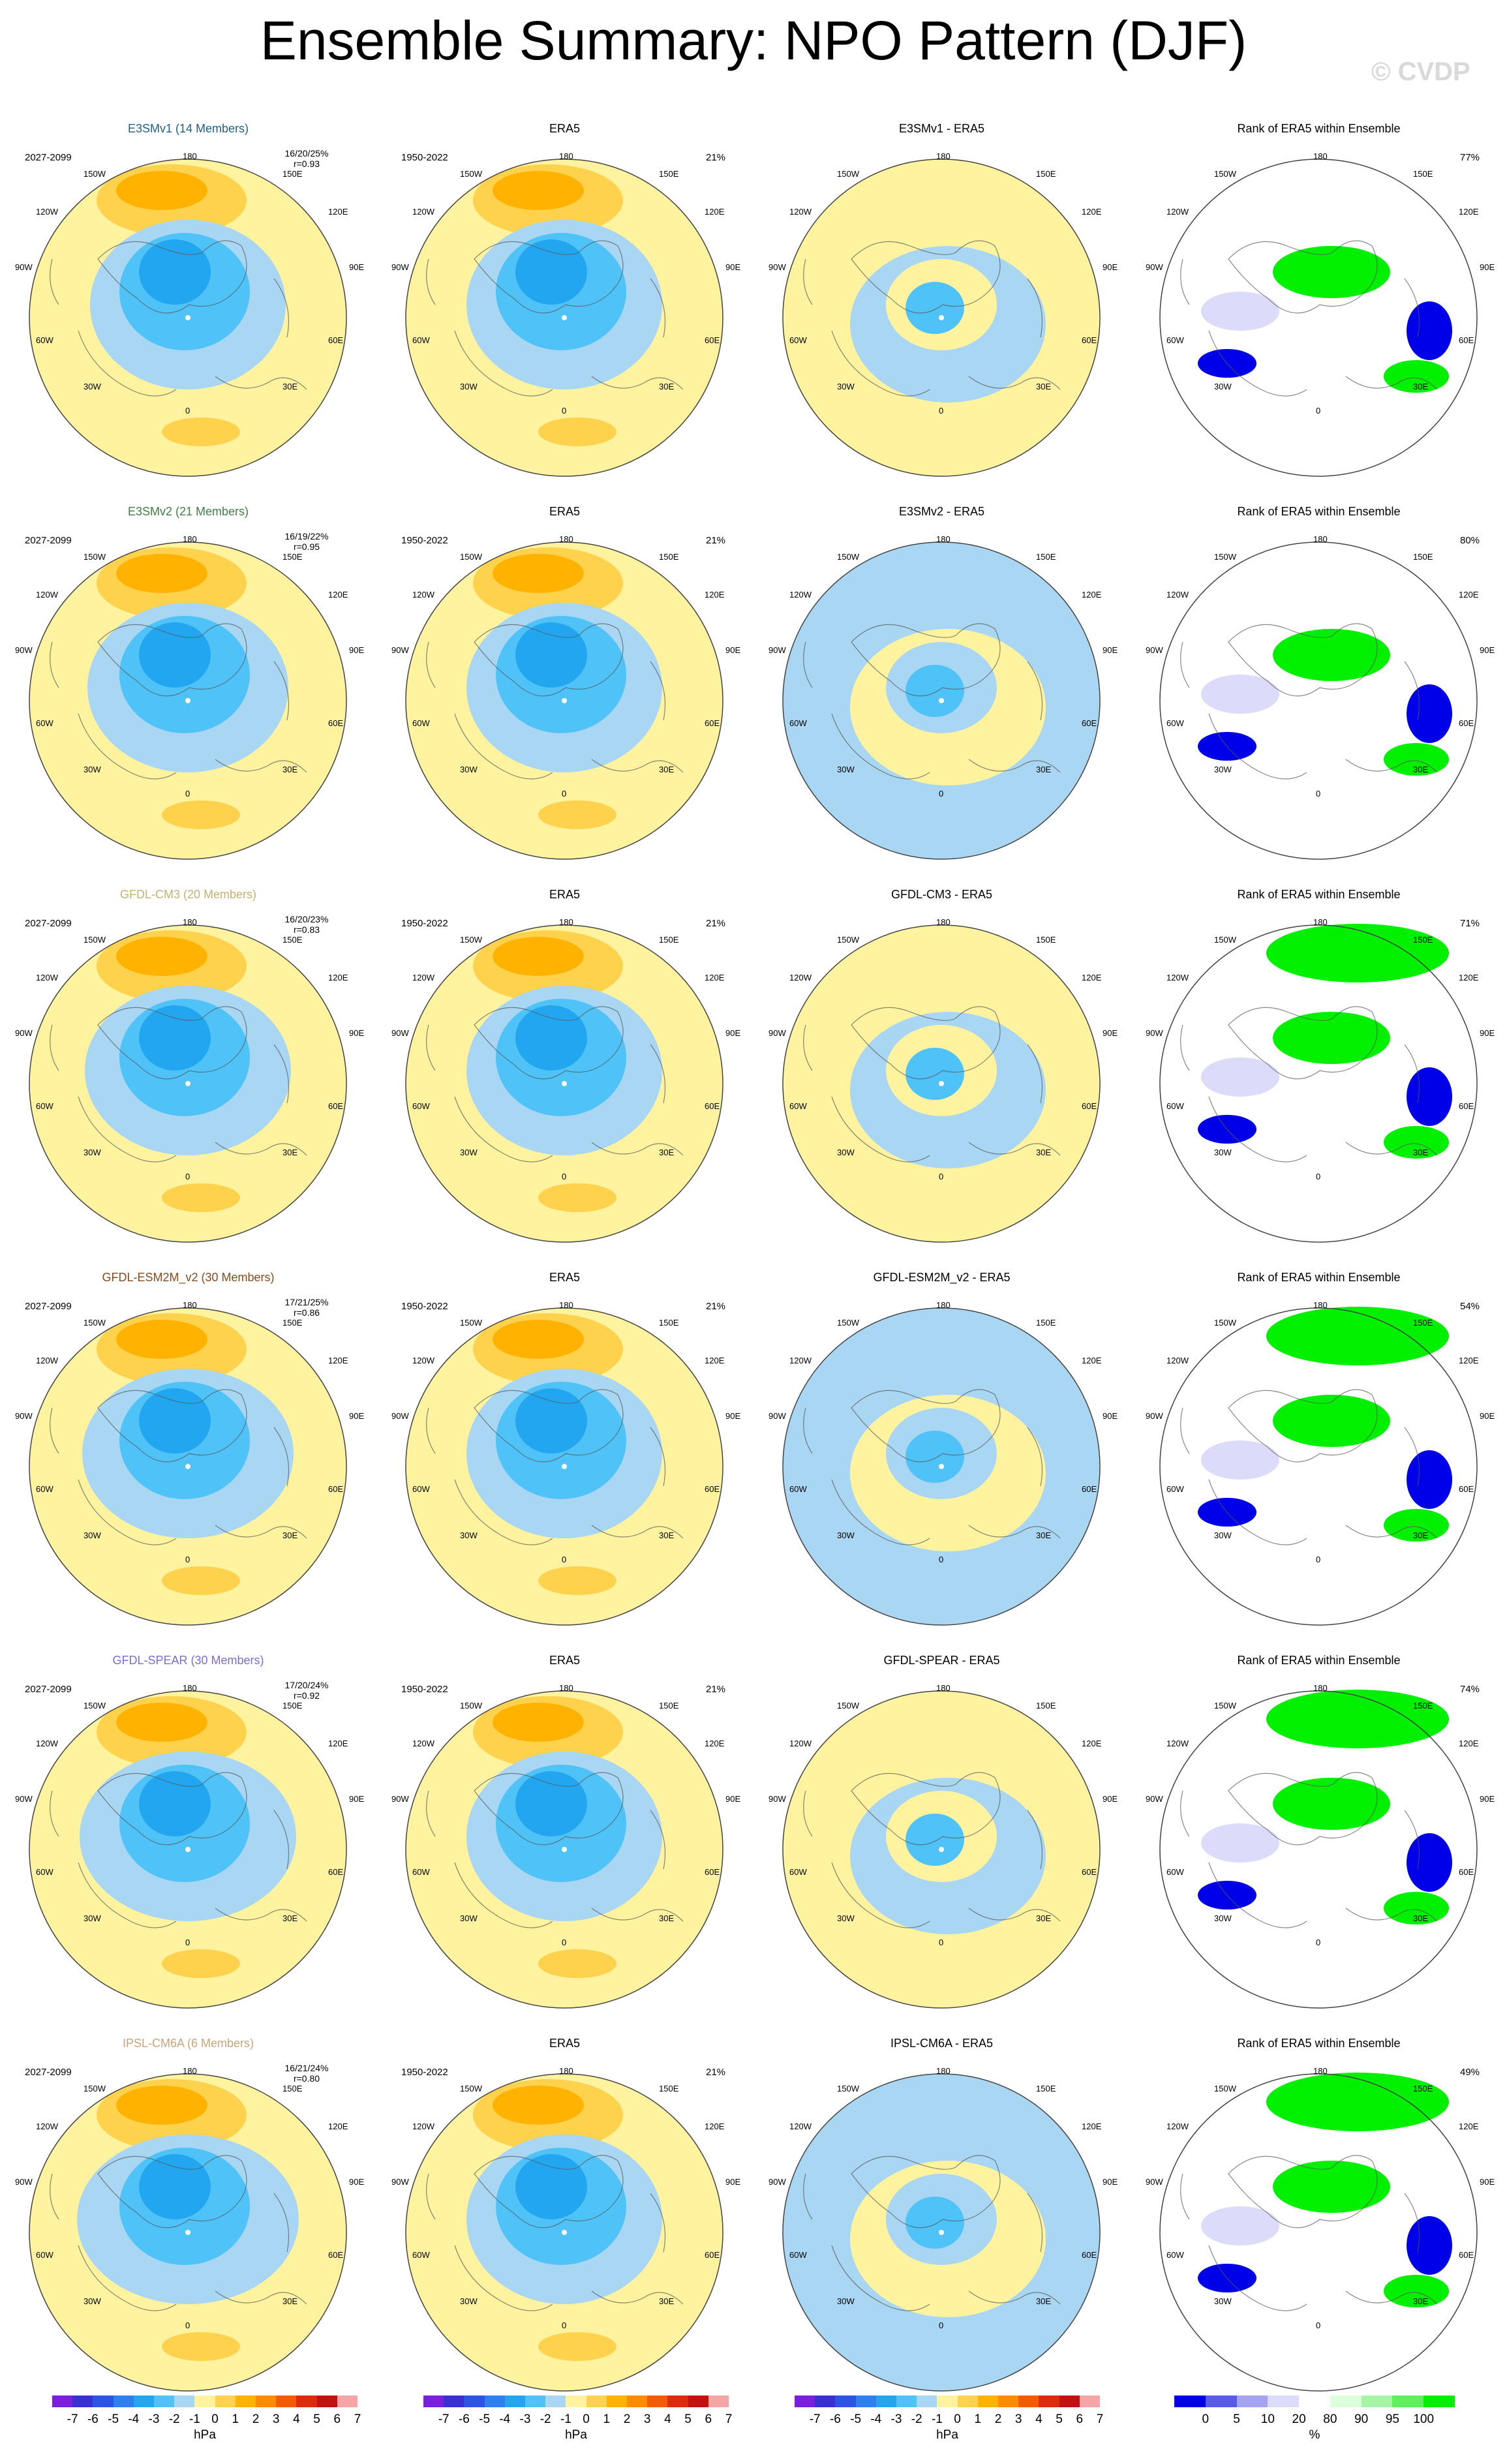 This screenshot has width=1507, height=2464. I want to click on rank-high-region-east, so click(1416, 2291).